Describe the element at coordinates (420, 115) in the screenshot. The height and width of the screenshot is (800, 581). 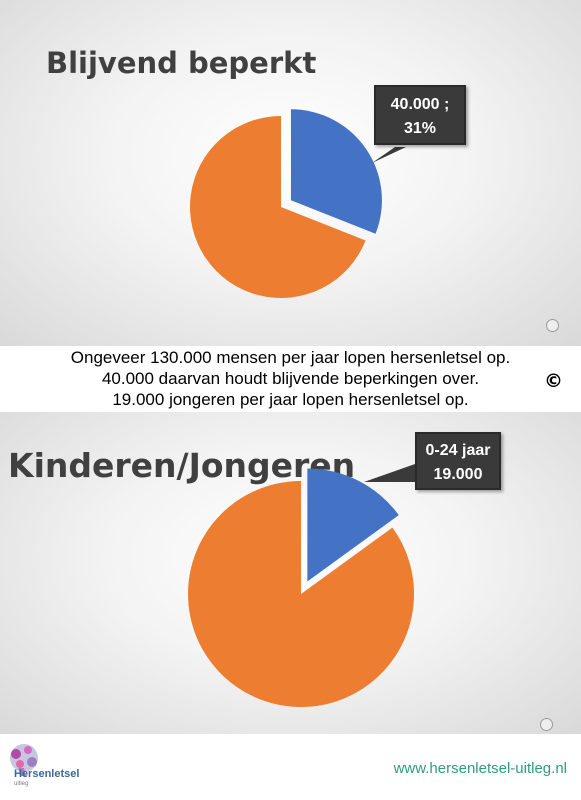
I see `data-label-callout: 40.000 ; 31%` at that location.